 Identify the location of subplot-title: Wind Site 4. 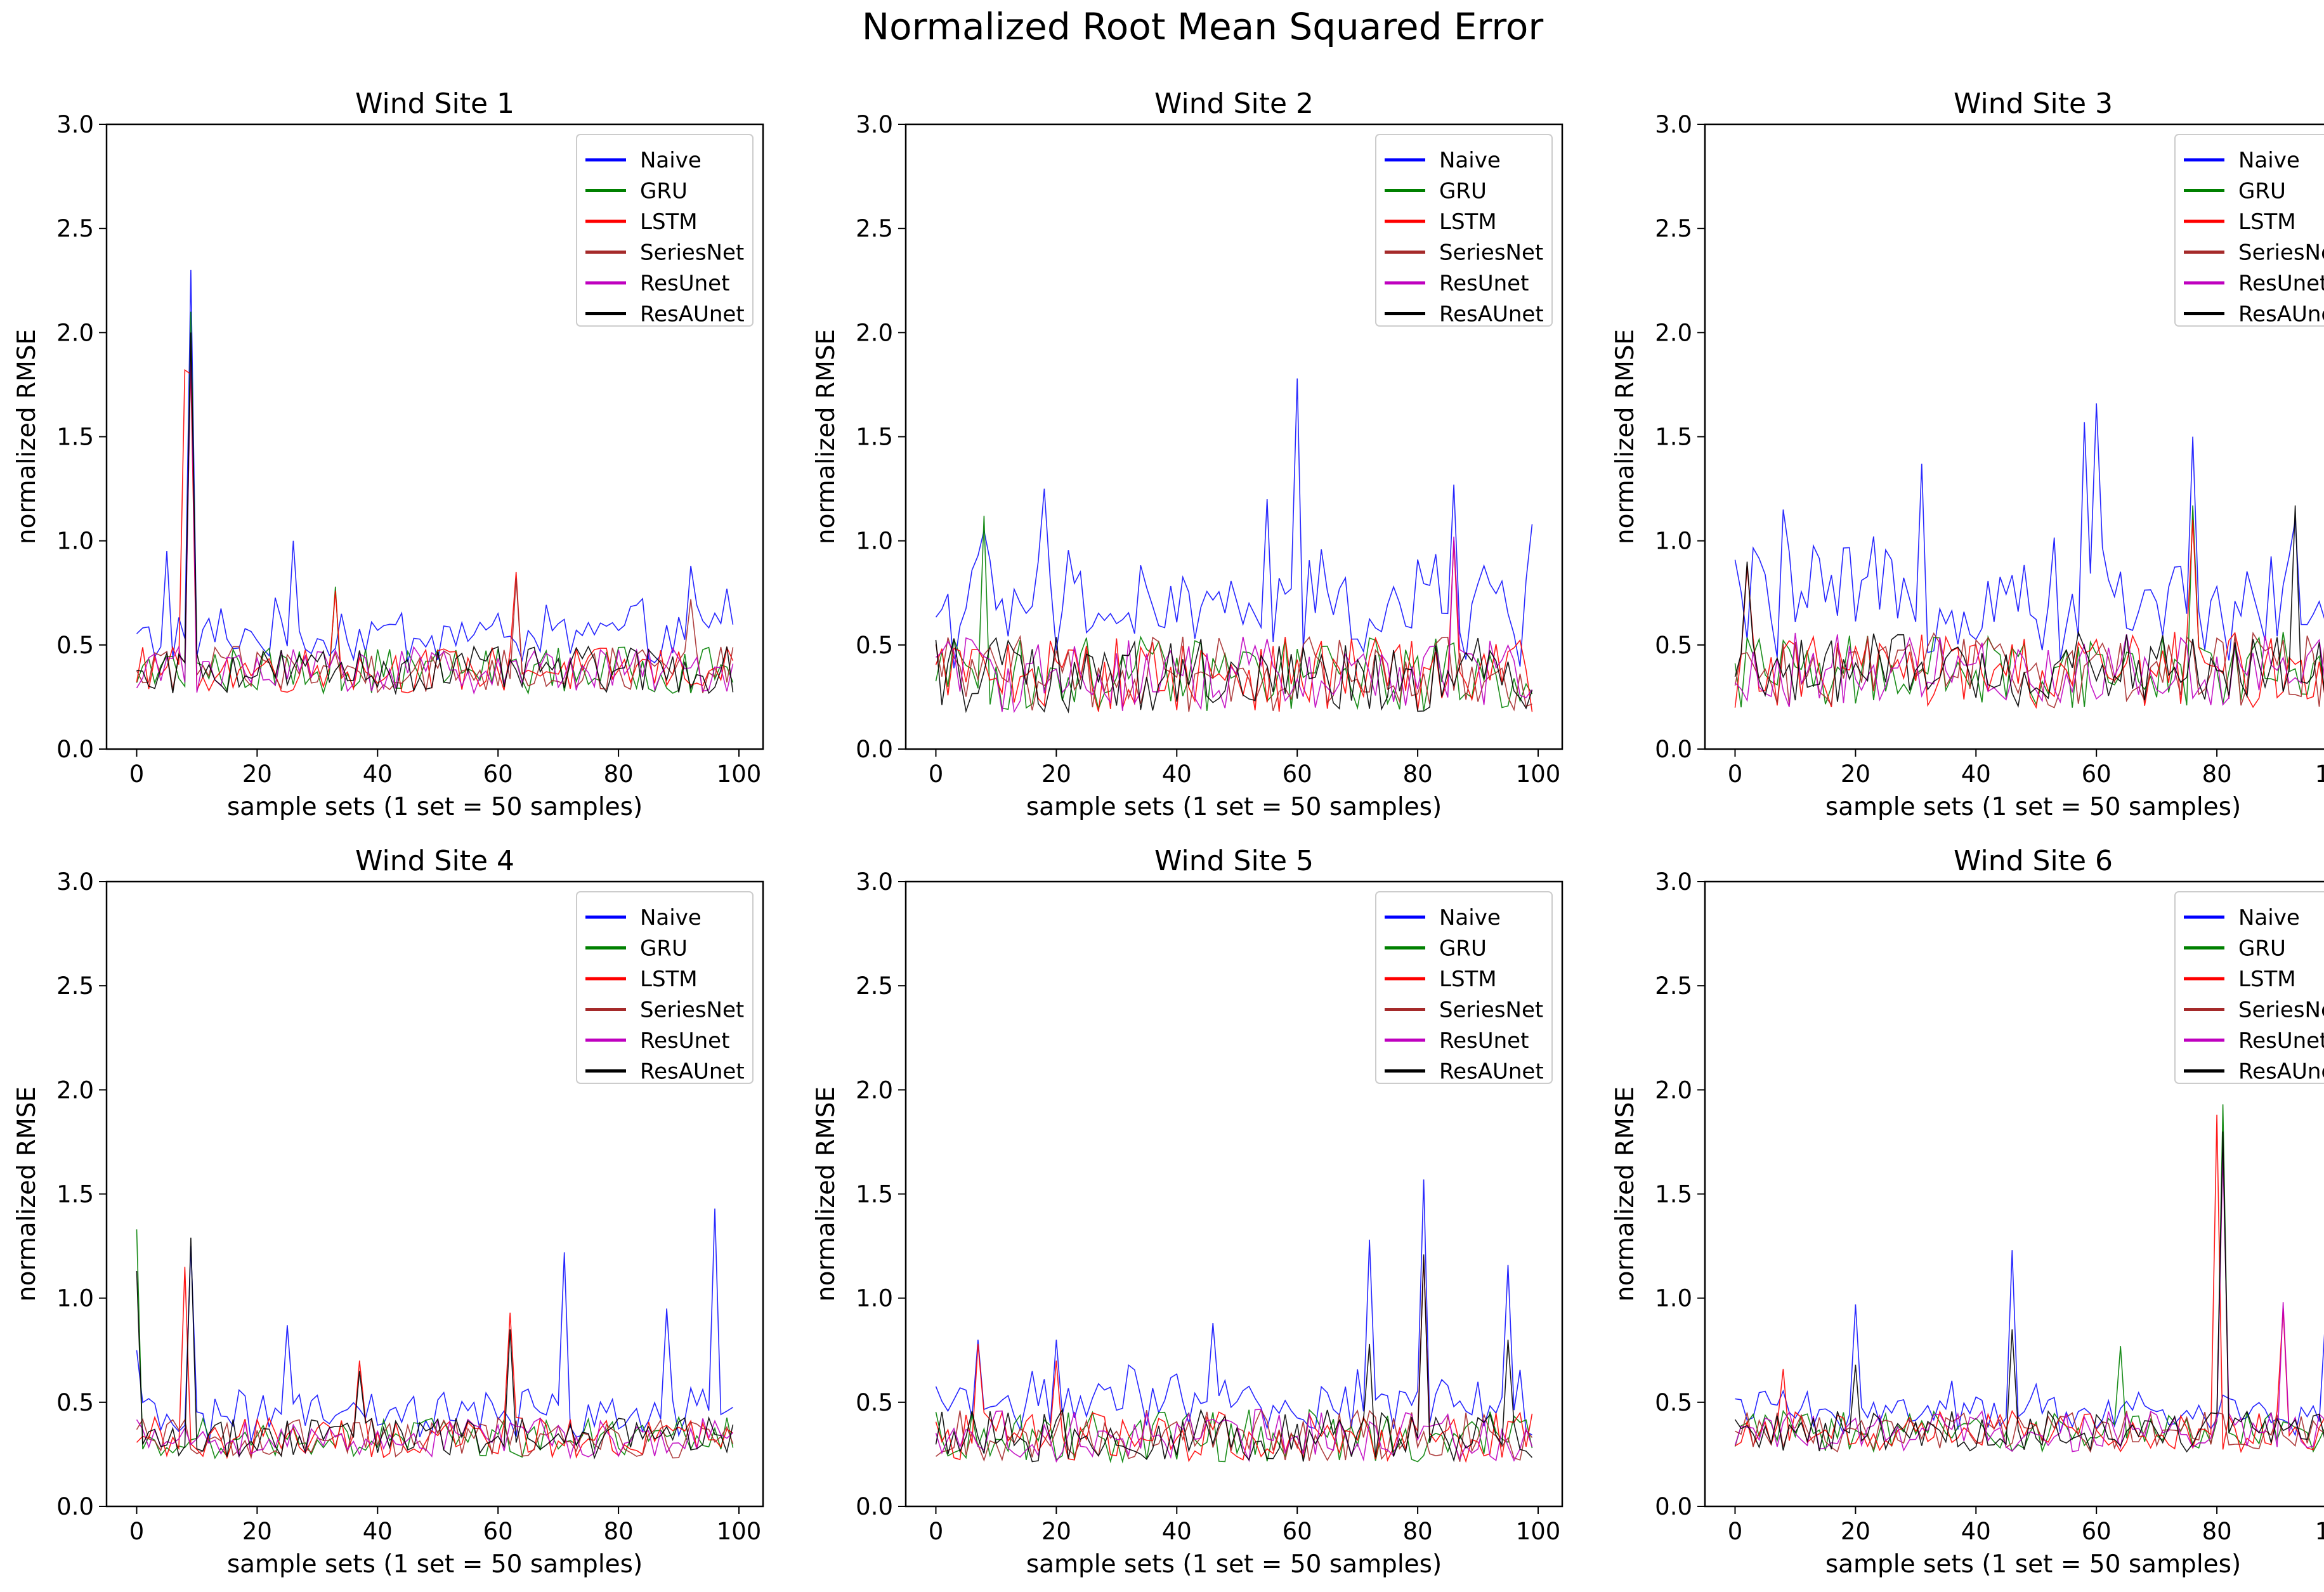
(434, 861).